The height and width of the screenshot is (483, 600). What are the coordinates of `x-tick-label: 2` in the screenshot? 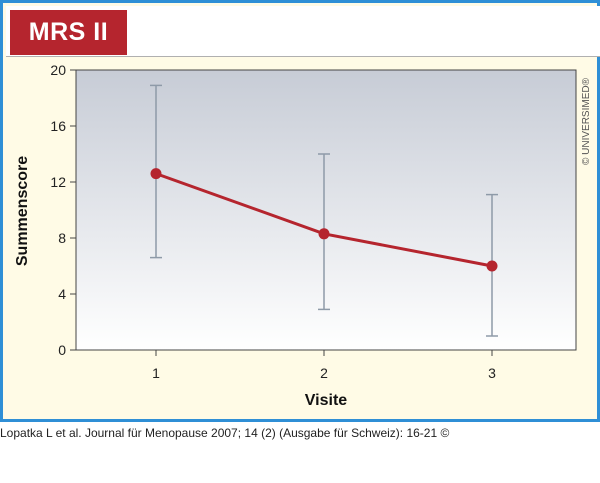 It's located at (324, 373).